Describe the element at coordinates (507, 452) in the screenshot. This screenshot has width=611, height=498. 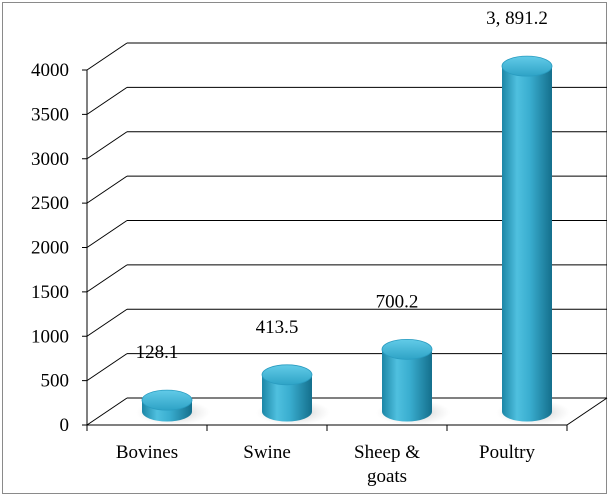
I see `x-category-label: Poultry` at that location.